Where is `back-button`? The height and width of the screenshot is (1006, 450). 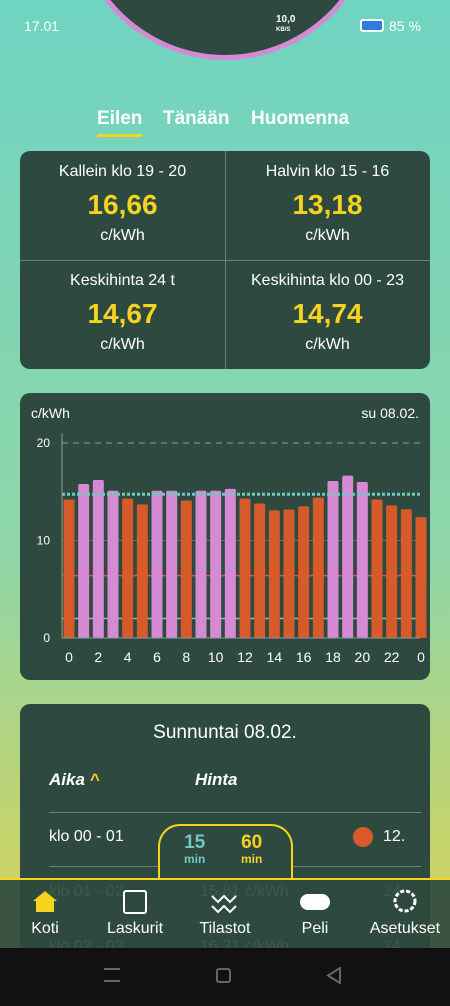 back-button is located at coordinates (334, 975).